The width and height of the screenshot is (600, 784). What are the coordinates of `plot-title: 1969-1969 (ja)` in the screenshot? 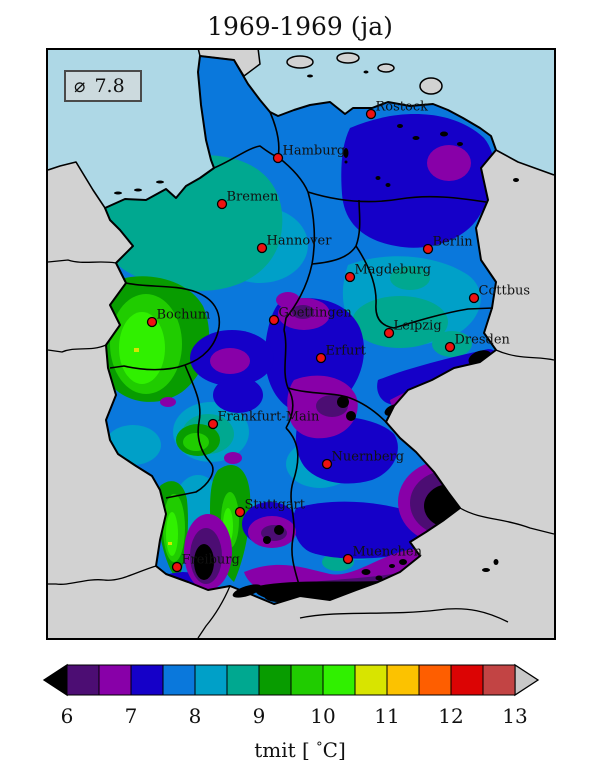 It's located at (300, 26).